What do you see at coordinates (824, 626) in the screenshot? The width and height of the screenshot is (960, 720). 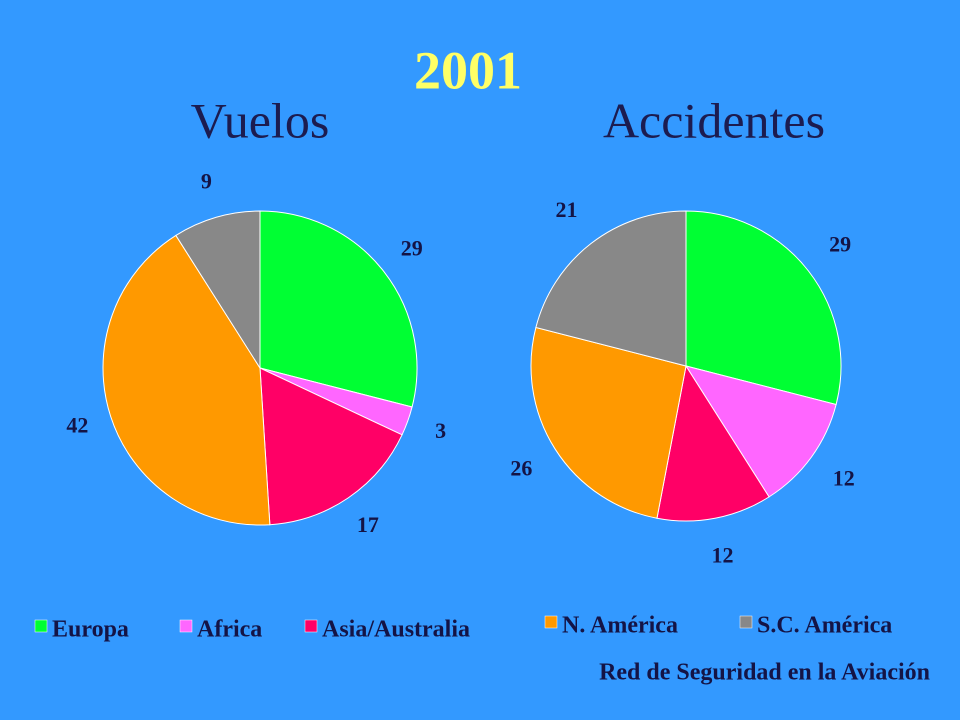 I see `legend-label: S.C. América` at bounding box center [824, 626].